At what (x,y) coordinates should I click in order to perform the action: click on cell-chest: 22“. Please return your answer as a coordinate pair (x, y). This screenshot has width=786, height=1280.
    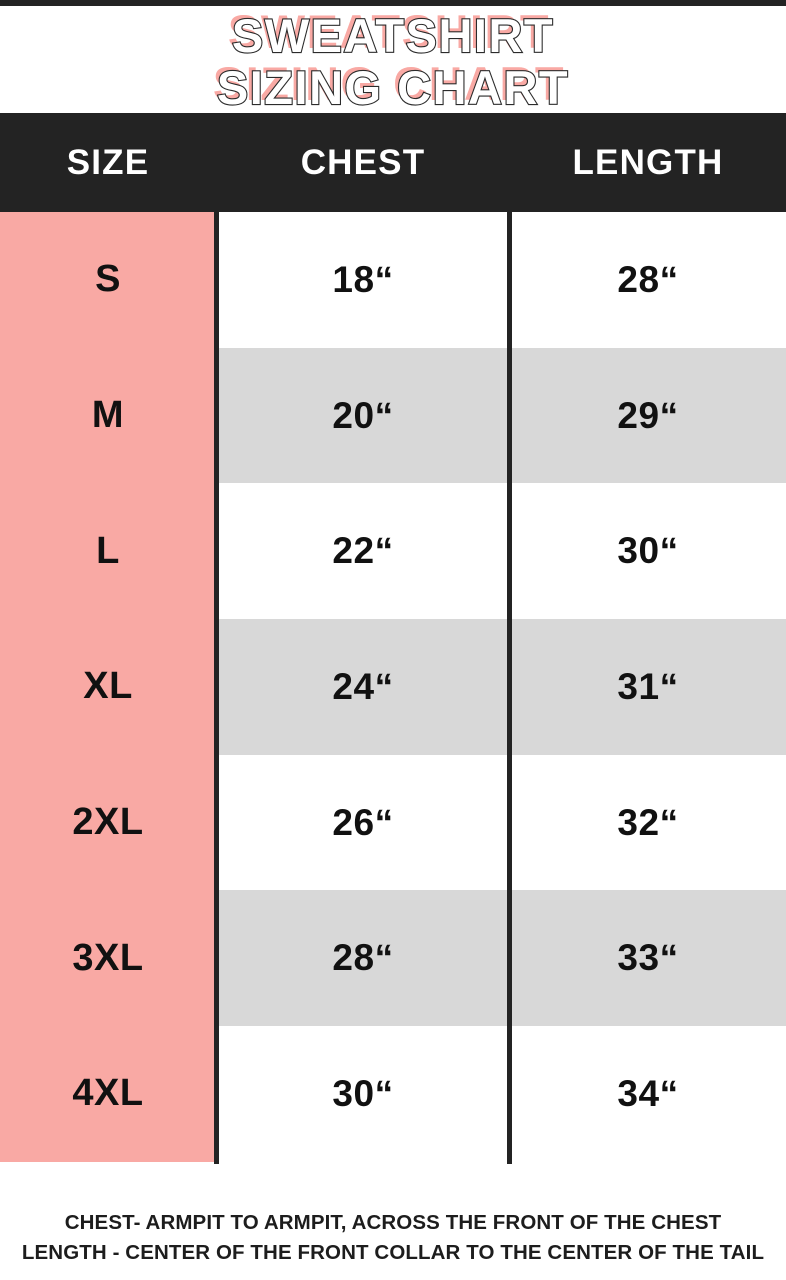
    Looking at the image, I should click on (363, 551).